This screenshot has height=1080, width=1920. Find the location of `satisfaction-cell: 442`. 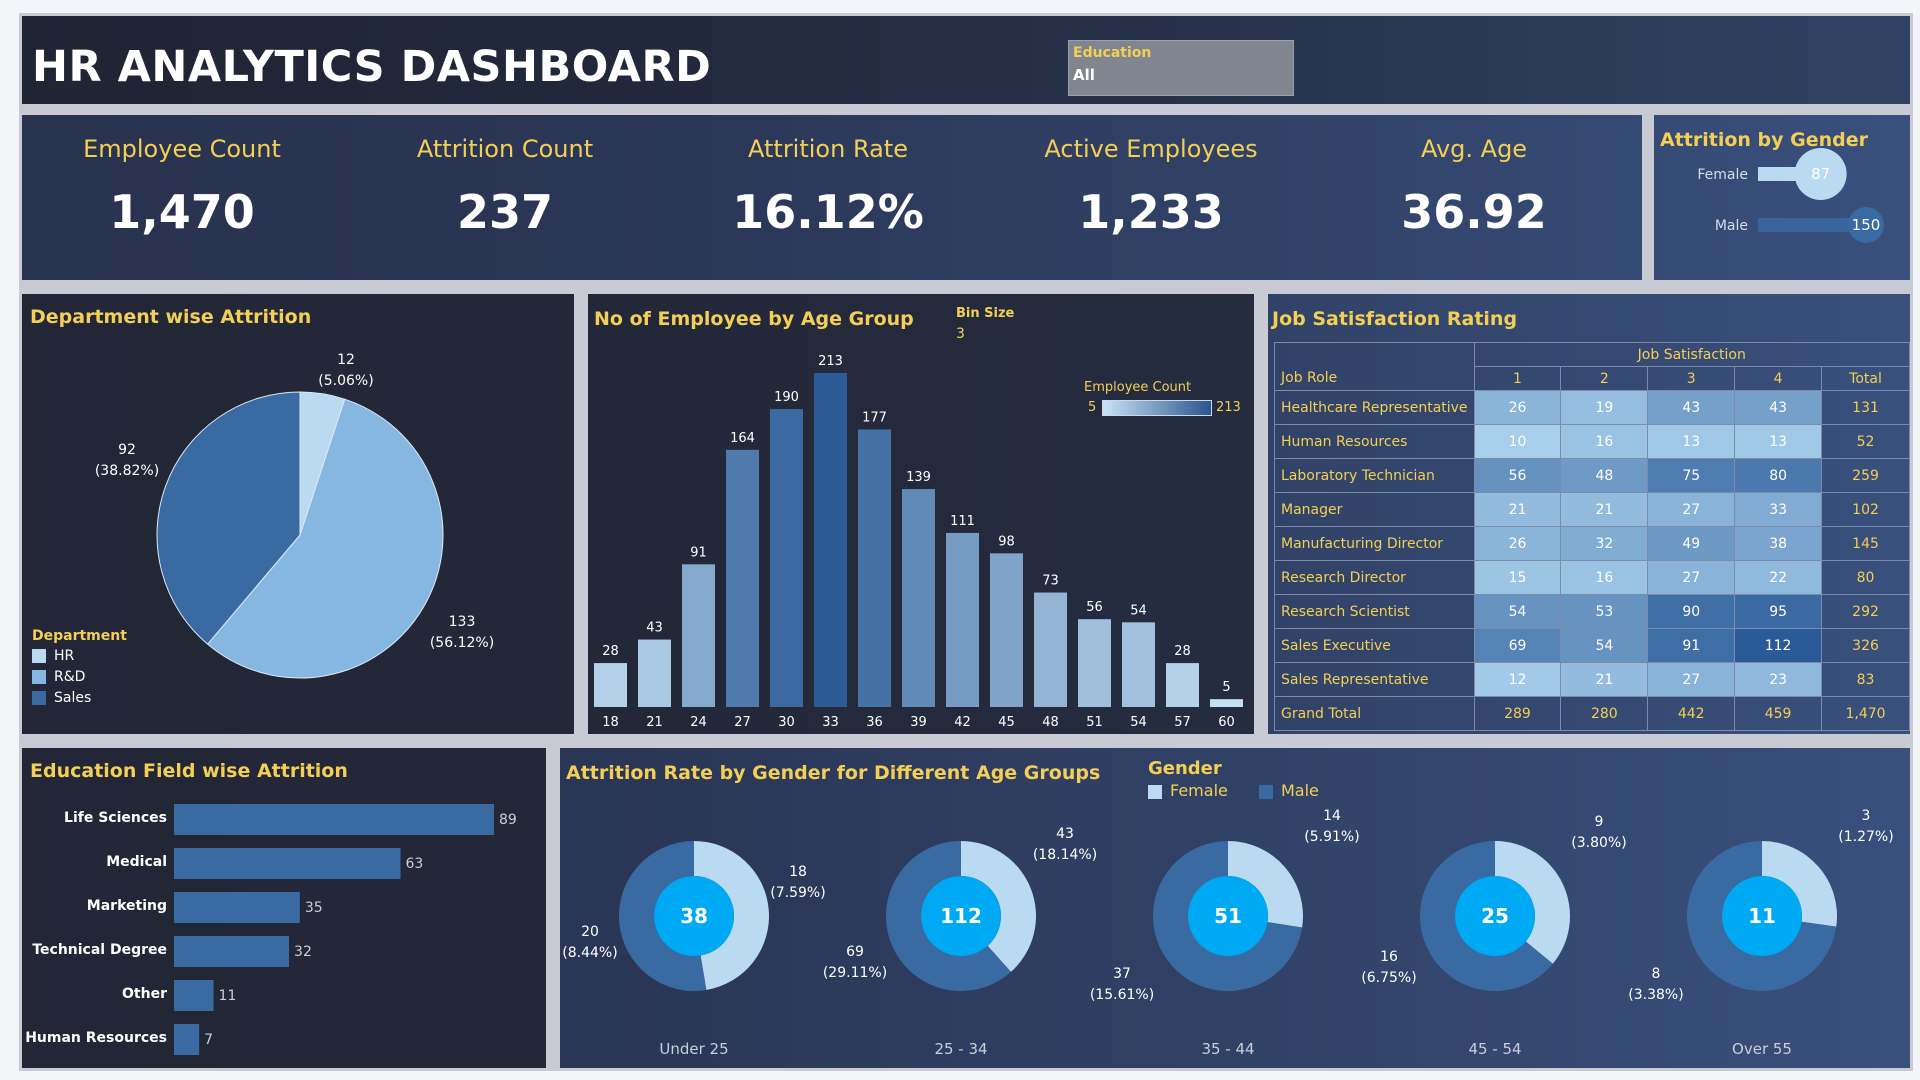

satisfaction-cell: 442 is located at coordinates (1691, 713).